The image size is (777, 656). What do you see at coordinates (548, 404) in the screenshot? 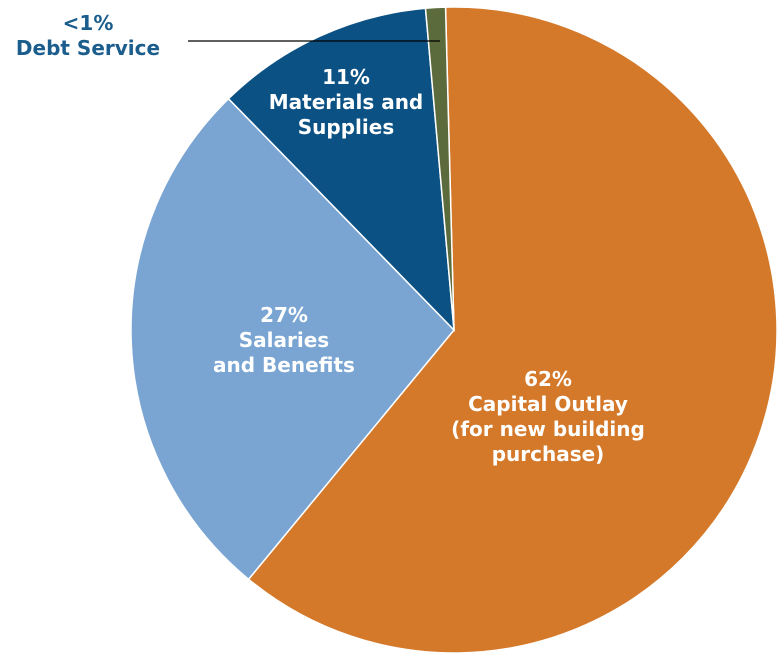
I see `label-line: Capital Outlay` at bounding box center [548, 404].